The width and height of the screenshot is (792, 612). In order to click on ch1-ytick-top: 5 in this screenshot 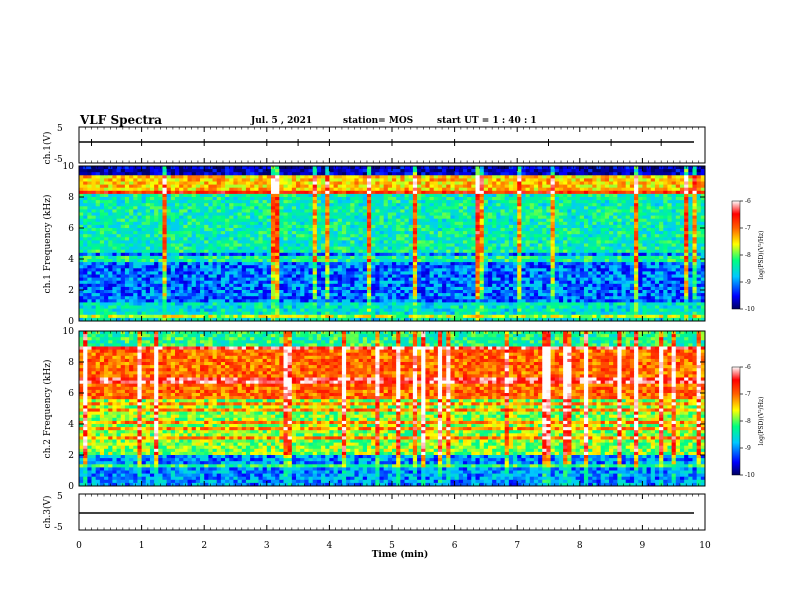, I will do `click(60, 129)`.